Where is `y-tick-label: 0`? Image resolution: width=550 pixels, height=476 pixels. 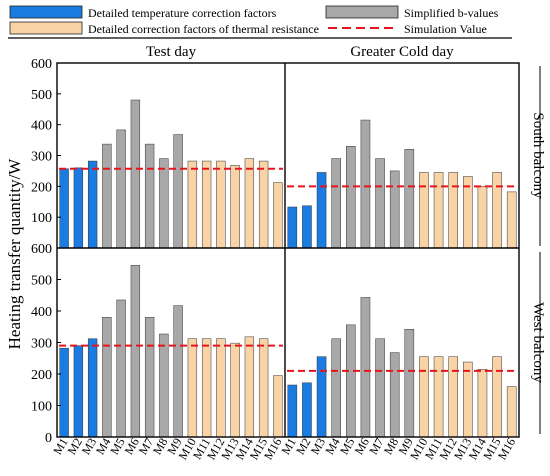 y-tick-label: 0 is located at coordinates (48, 438).